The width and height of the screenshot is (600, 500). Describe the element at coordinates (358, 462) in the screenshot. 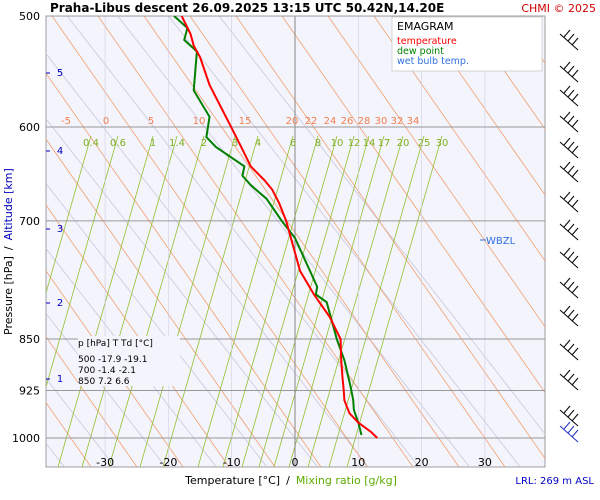

I see `temperature-tick-label: 10` at that location.